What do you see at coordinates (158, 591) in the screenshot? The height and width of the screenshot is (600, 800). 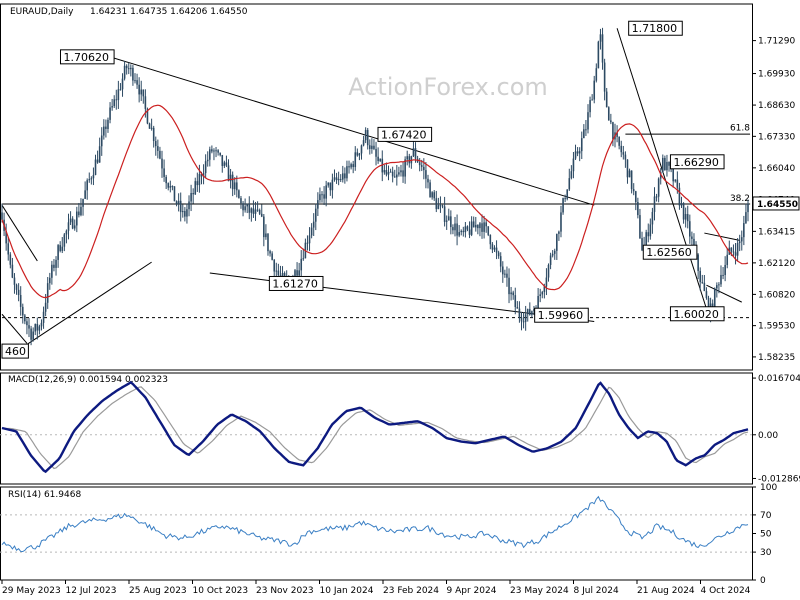 I see `date-tick-label: 25 Aug 2023` at bounding box center [158, 591].